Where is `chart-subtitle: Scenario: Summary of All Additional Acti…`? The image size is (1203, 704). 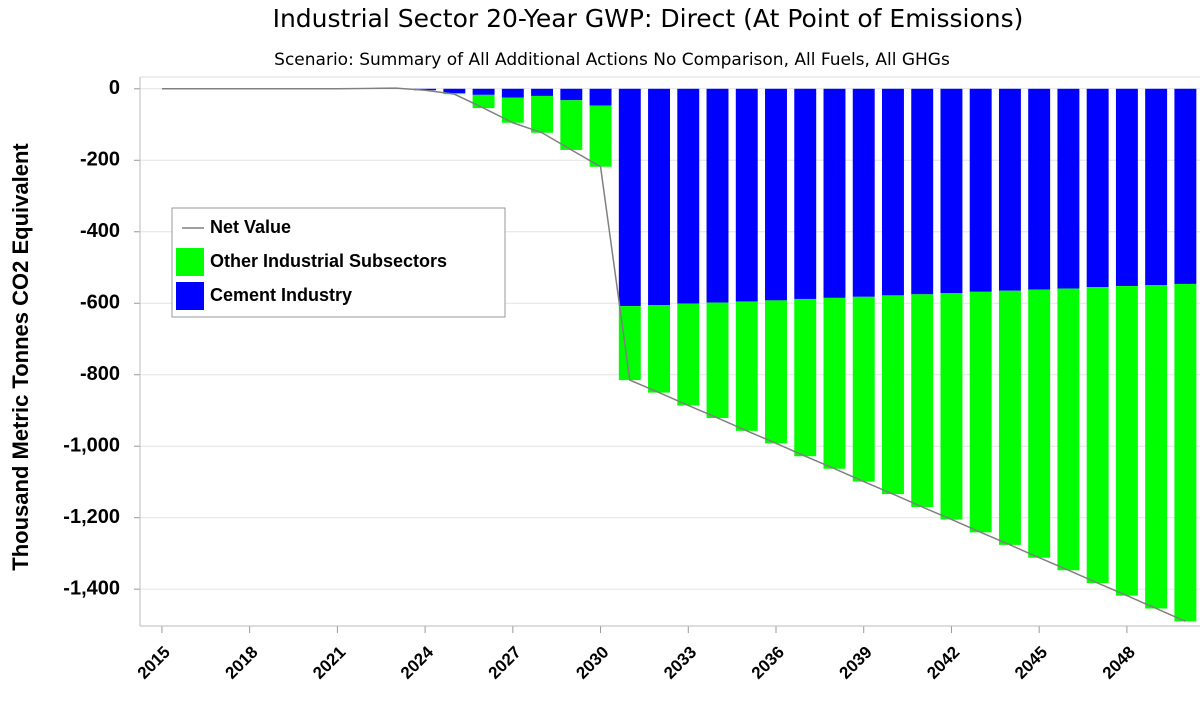
chart-subtitle: Scenario: Summary of All Additional Acti… is located at coordinates (612, 60).